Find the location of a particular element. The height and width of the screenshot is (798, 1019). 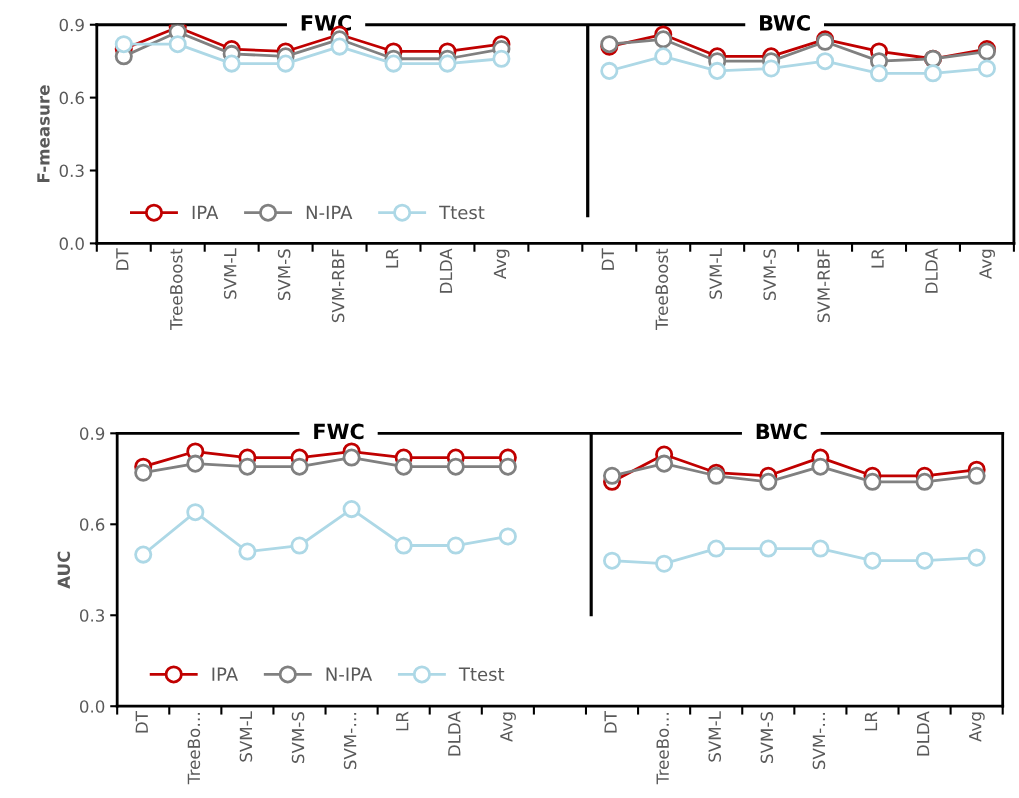

y-axis-title: F-measure is located at coordinates (43, 134).